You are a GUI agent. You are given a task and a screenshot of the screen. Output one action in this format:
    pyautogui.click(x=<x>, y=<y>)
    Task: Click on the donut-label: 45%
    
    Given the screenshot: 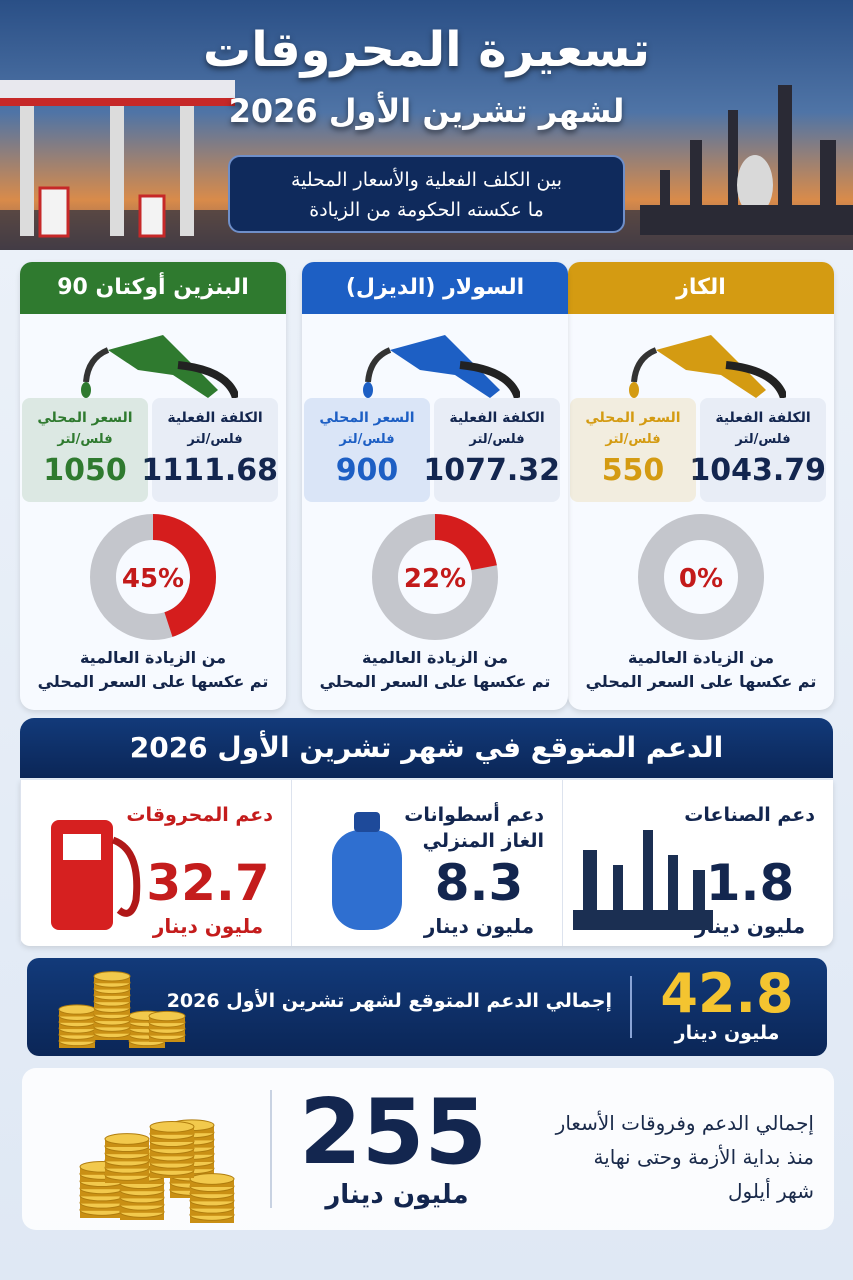 What is the action you would take?
    pyautogui.click(x=153, y=579)
    